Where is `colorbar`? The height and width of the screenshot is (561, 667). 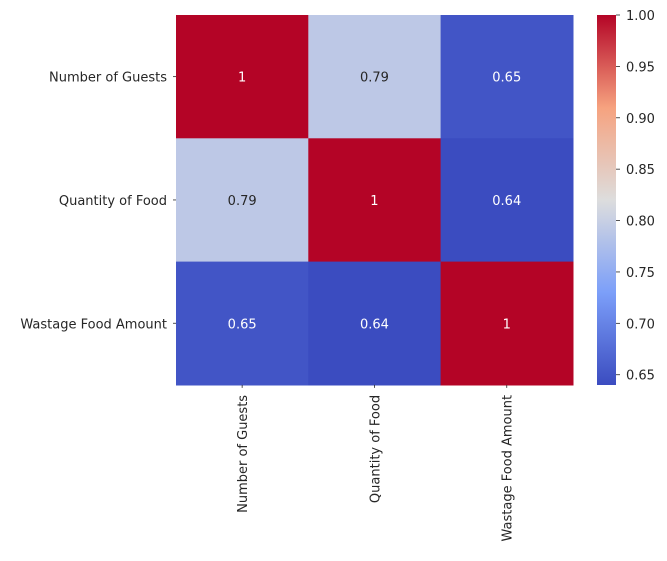
colorbar is located at coordinates (606, 200).